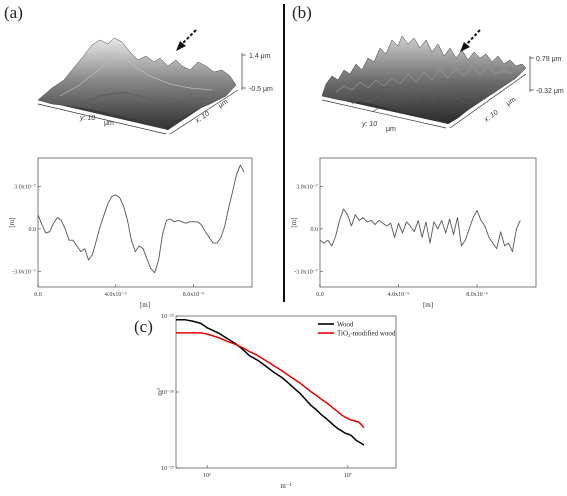 The width and height of the screenshot is (567, 496). I want to click on surface-b-zmin-label: -0.32 μm, so click(550, 91).